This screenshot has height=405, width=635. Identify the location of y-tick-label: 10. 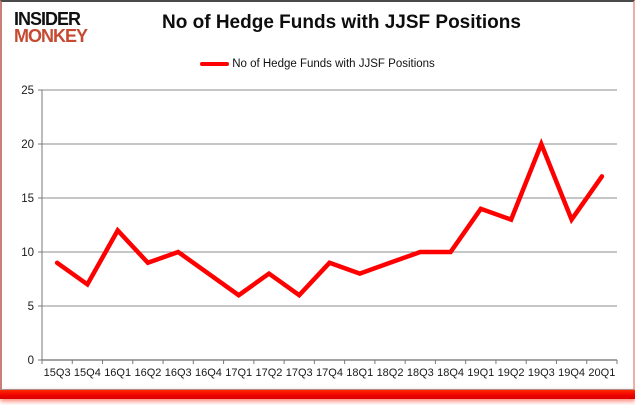
(27, 253).